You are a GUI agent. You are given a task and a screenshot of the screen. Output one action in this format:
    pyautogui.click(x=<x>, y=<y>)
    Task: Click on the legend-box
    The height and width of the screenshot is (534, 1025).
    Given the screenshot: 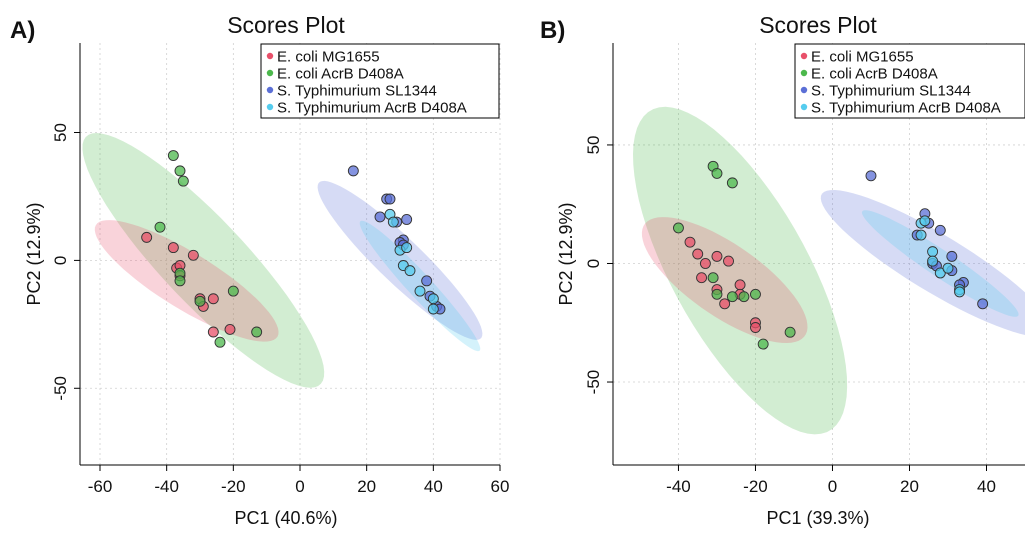 What is the action you would take?
    pyautogui.click(x=380, y=81)
    